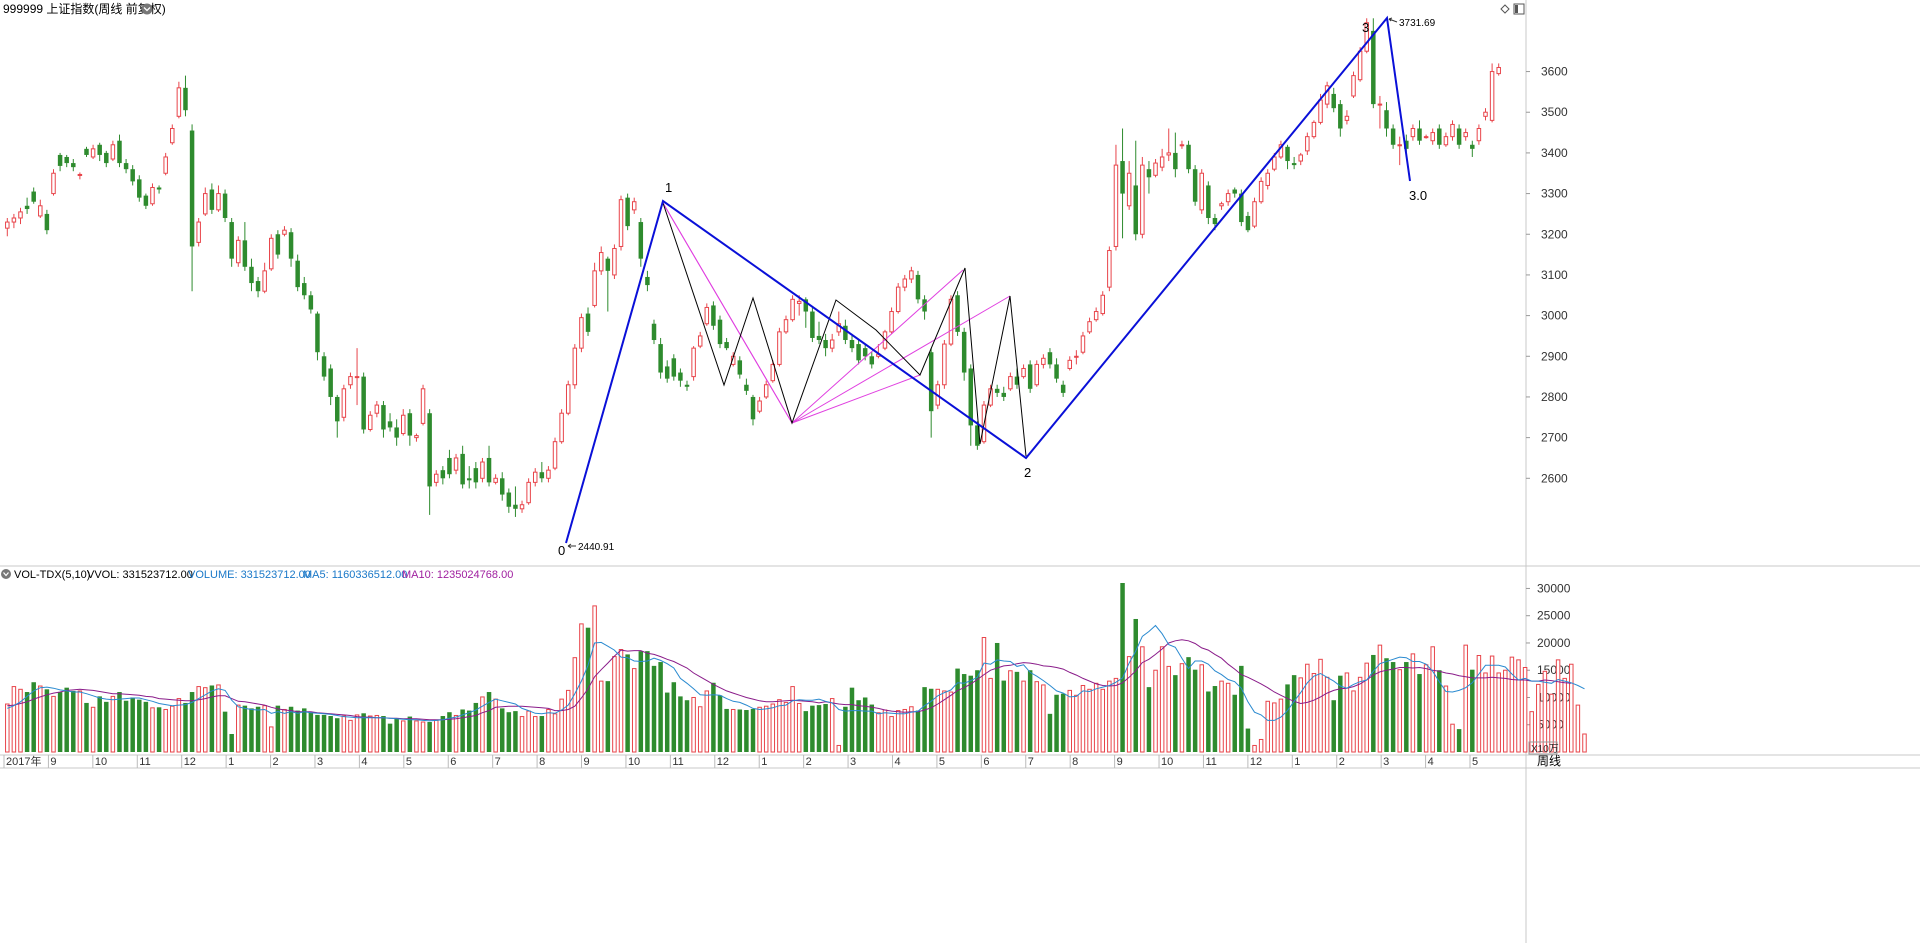  I want to click on timeframe-label-box: 周线, so click(1549, 761).